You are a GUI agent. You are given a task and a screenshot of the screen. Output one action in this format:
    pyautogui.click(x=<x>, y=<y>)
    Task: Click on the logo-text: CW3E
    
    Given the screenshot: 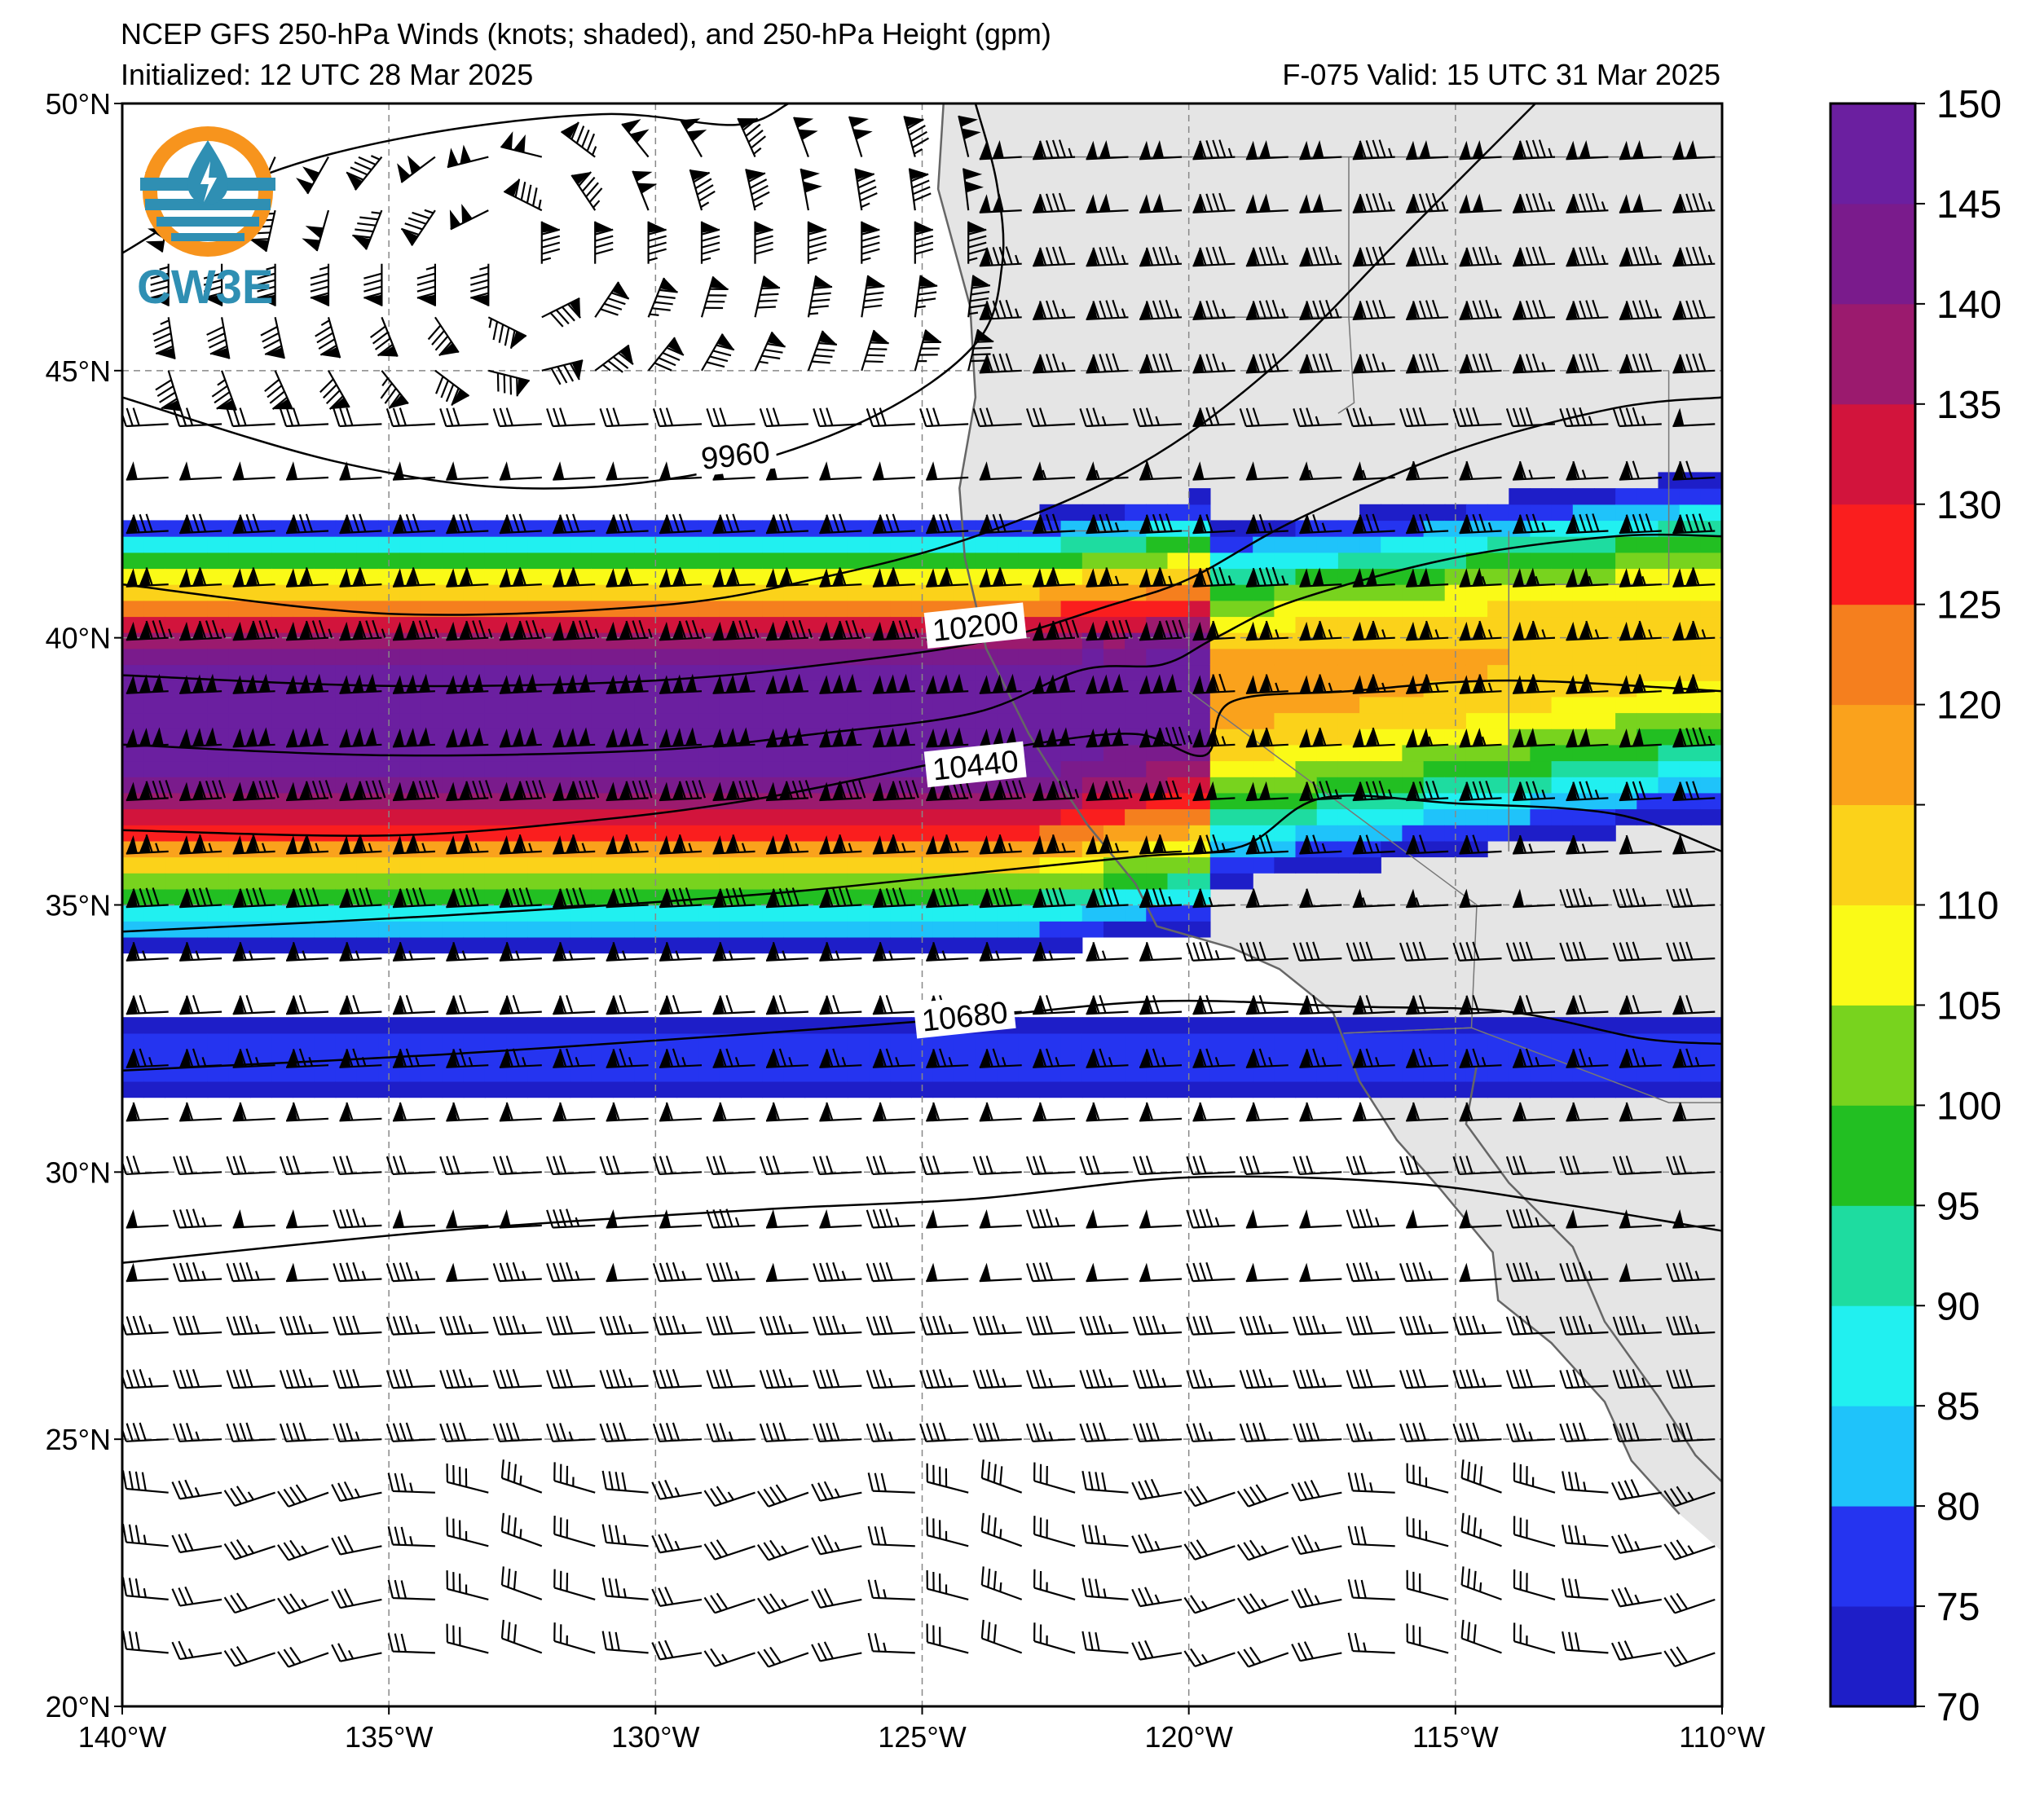 What is the action you would take?
    pyautogui.click(x=205, y=287)
    